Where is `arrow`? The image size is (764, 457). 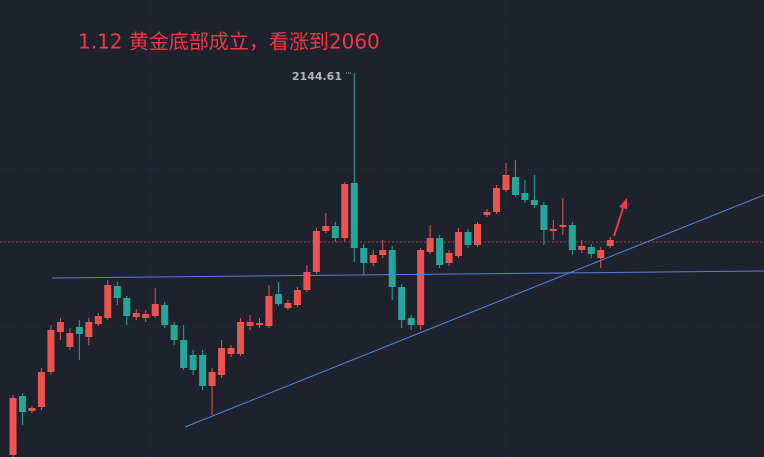
arrow is located at coordinates (619, 220).